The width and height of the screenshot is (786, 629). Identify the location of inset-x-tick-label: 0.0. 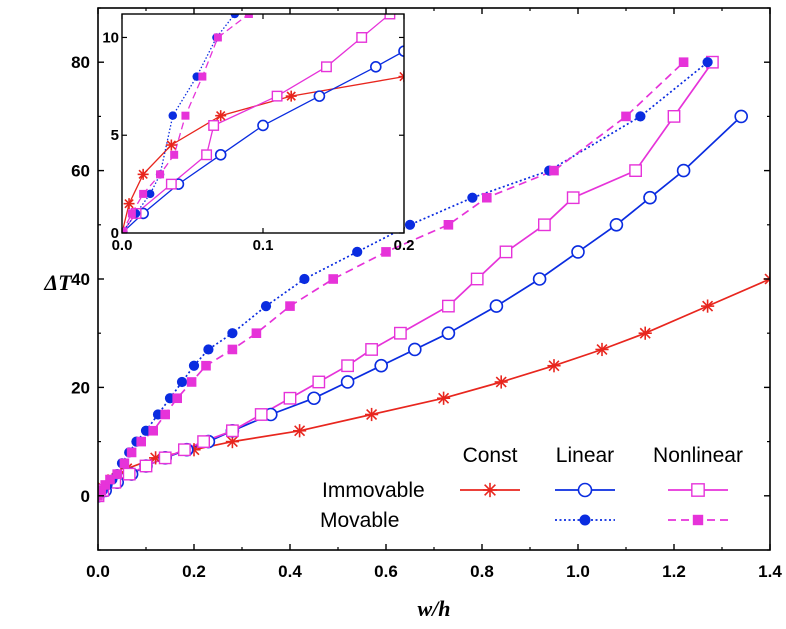
(122, 245).